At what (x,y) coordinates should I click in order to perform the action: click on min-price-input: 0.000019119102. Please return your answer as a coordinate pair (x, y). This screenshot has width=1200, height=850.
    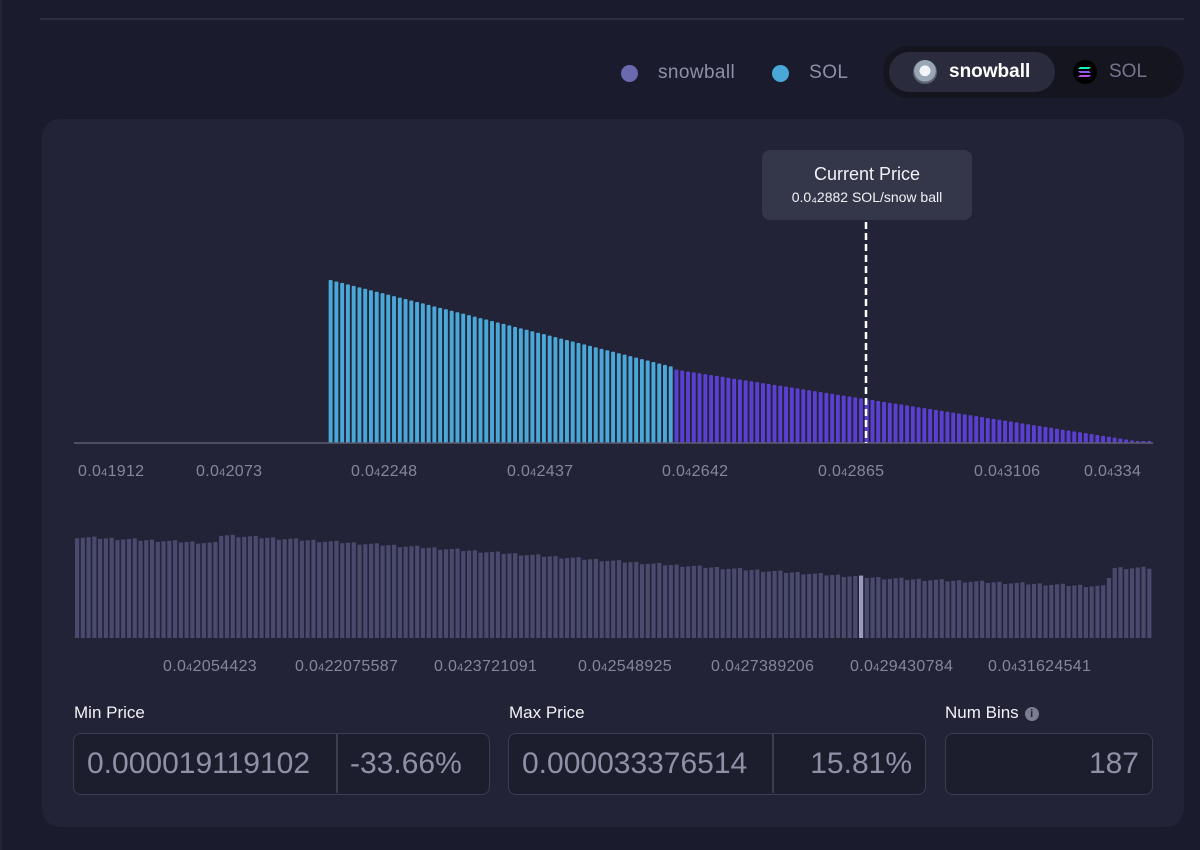
    Looking at the image, I should click on (199, 763).